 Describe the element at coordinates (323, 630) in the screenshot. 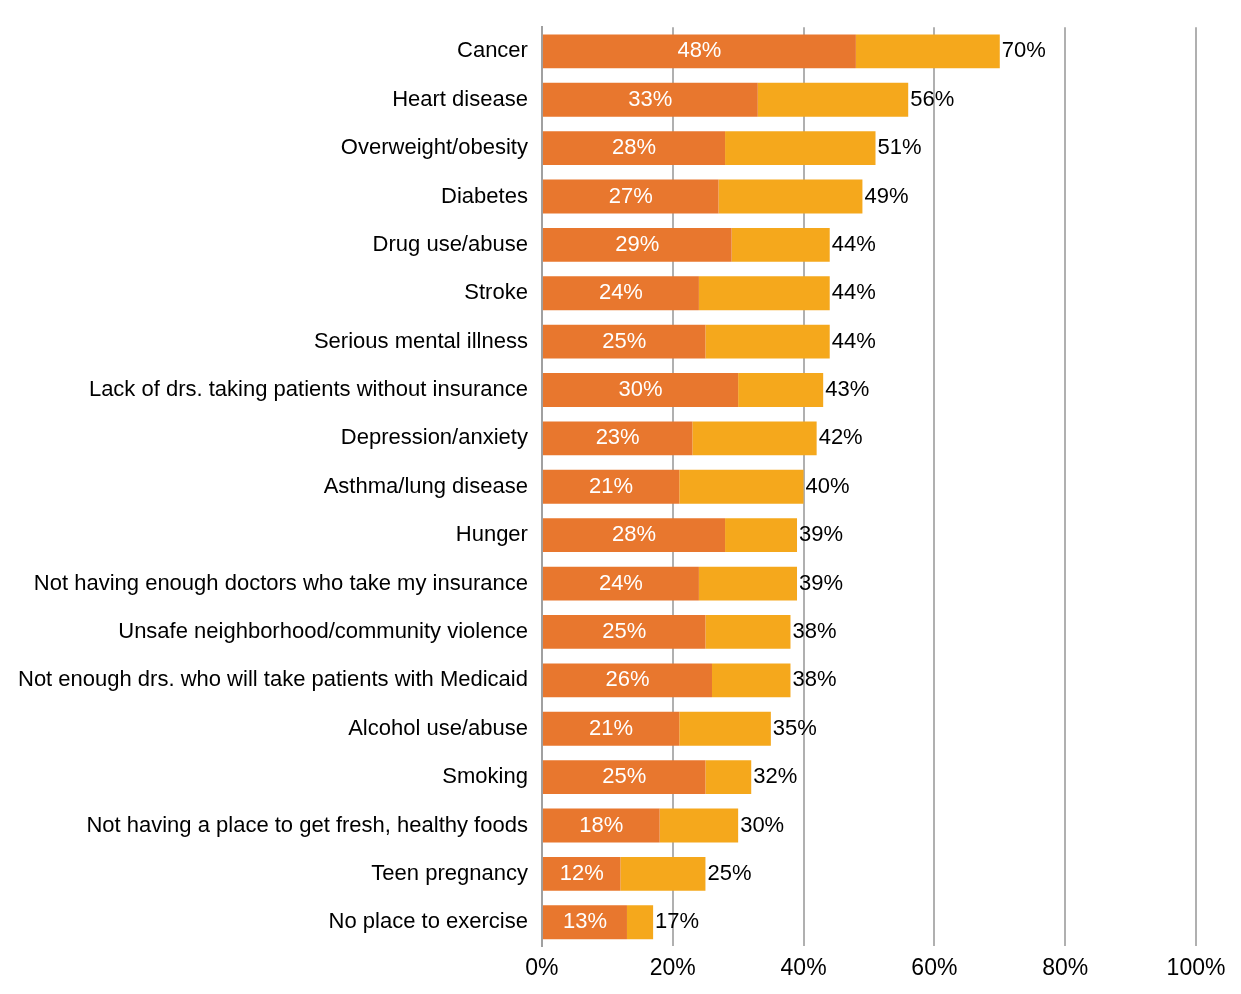

I see `y-tick-label: Unsafe neighborhood/community violence` at that location.